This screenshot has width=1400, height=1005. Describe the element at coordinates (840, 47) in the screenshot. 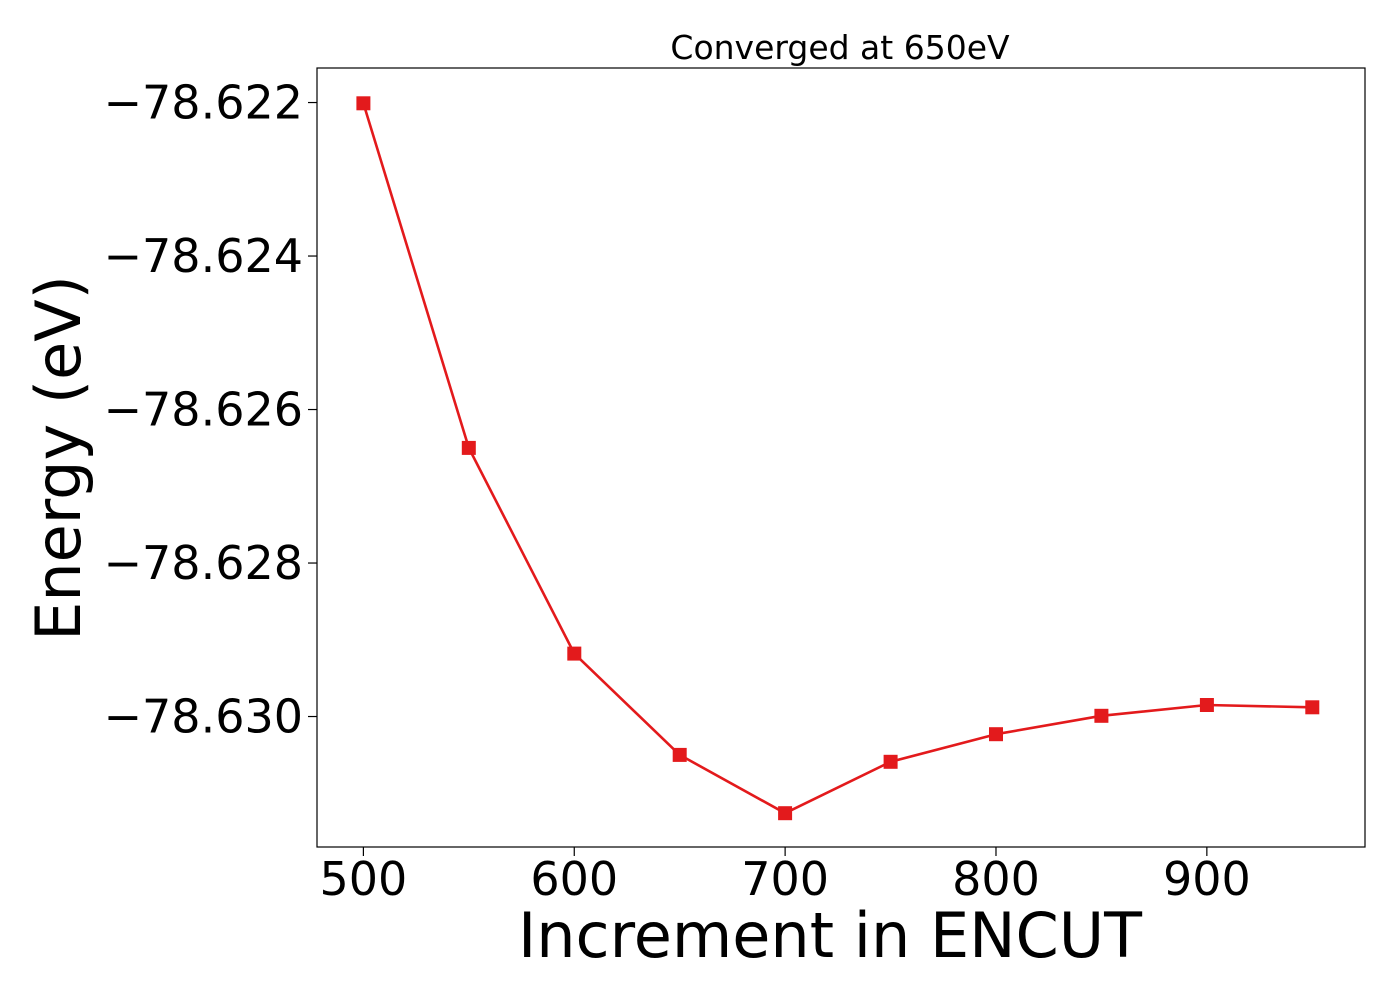

I see `chart-title: Converged at 650eV` at that location.